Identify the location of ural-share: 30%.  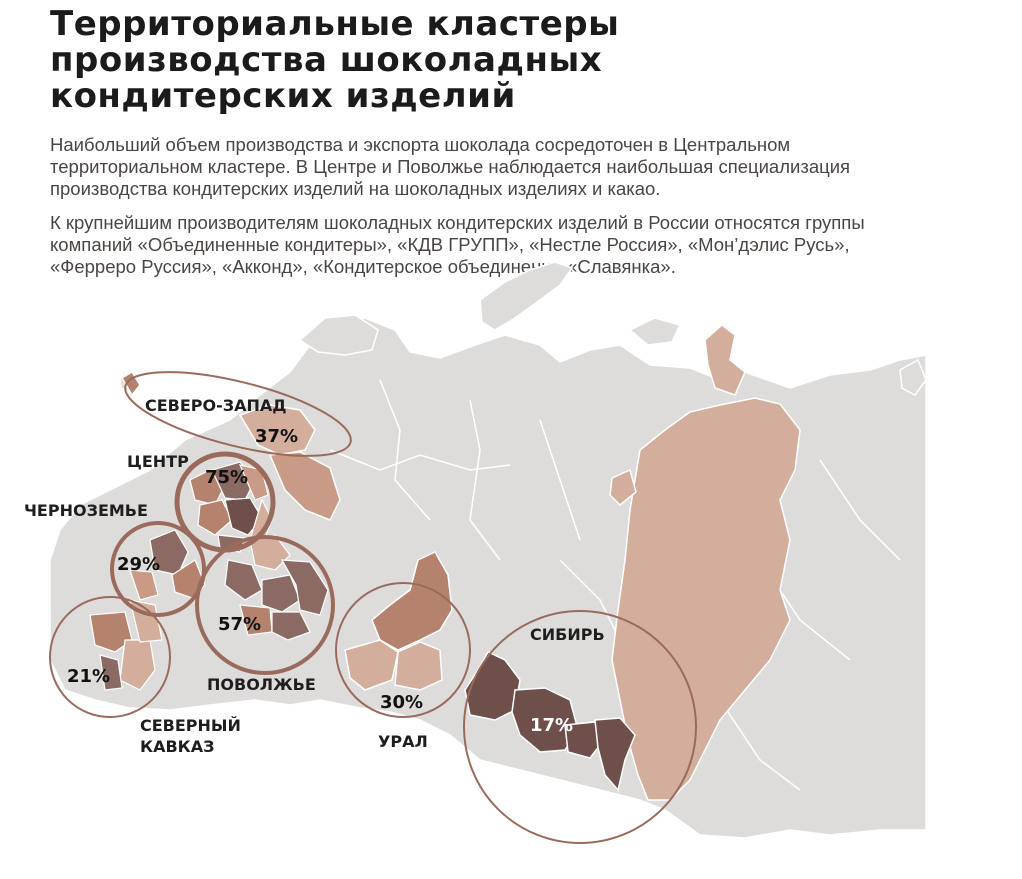
(401, 702).